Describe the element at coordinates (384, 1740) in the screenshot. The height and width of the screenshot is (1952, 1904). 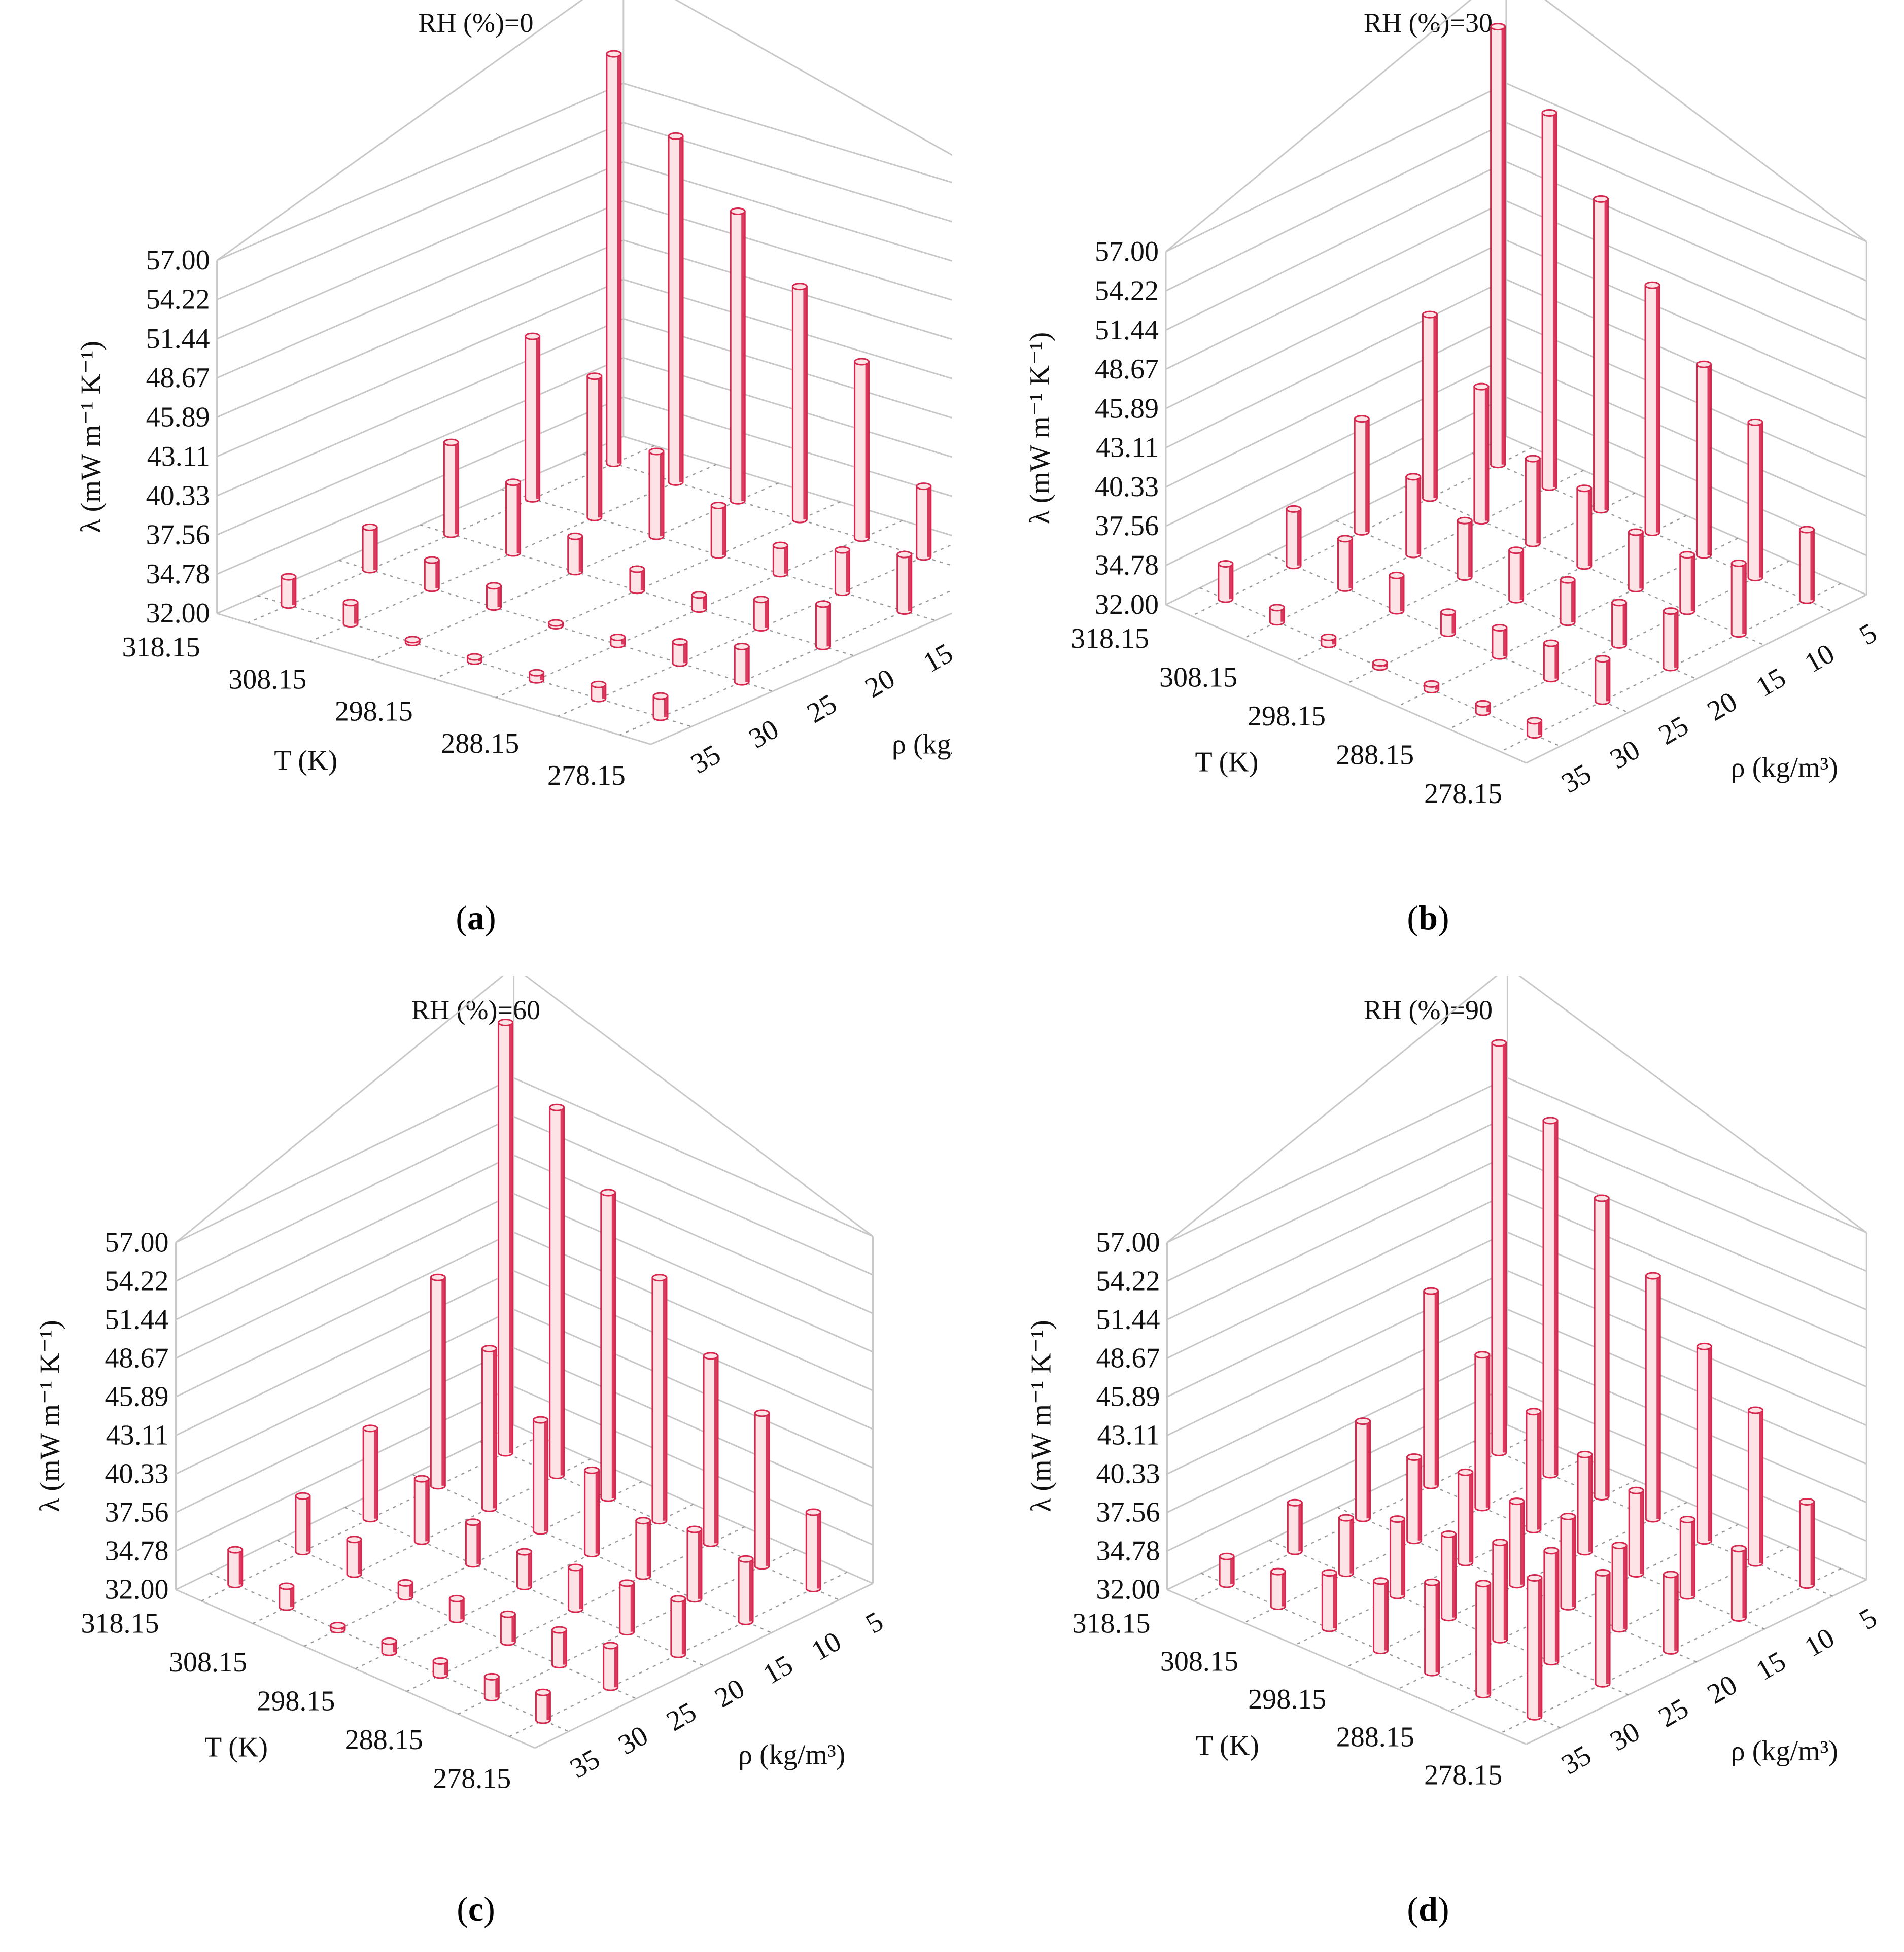
I see `t-tick-label: 288.15` at that location.